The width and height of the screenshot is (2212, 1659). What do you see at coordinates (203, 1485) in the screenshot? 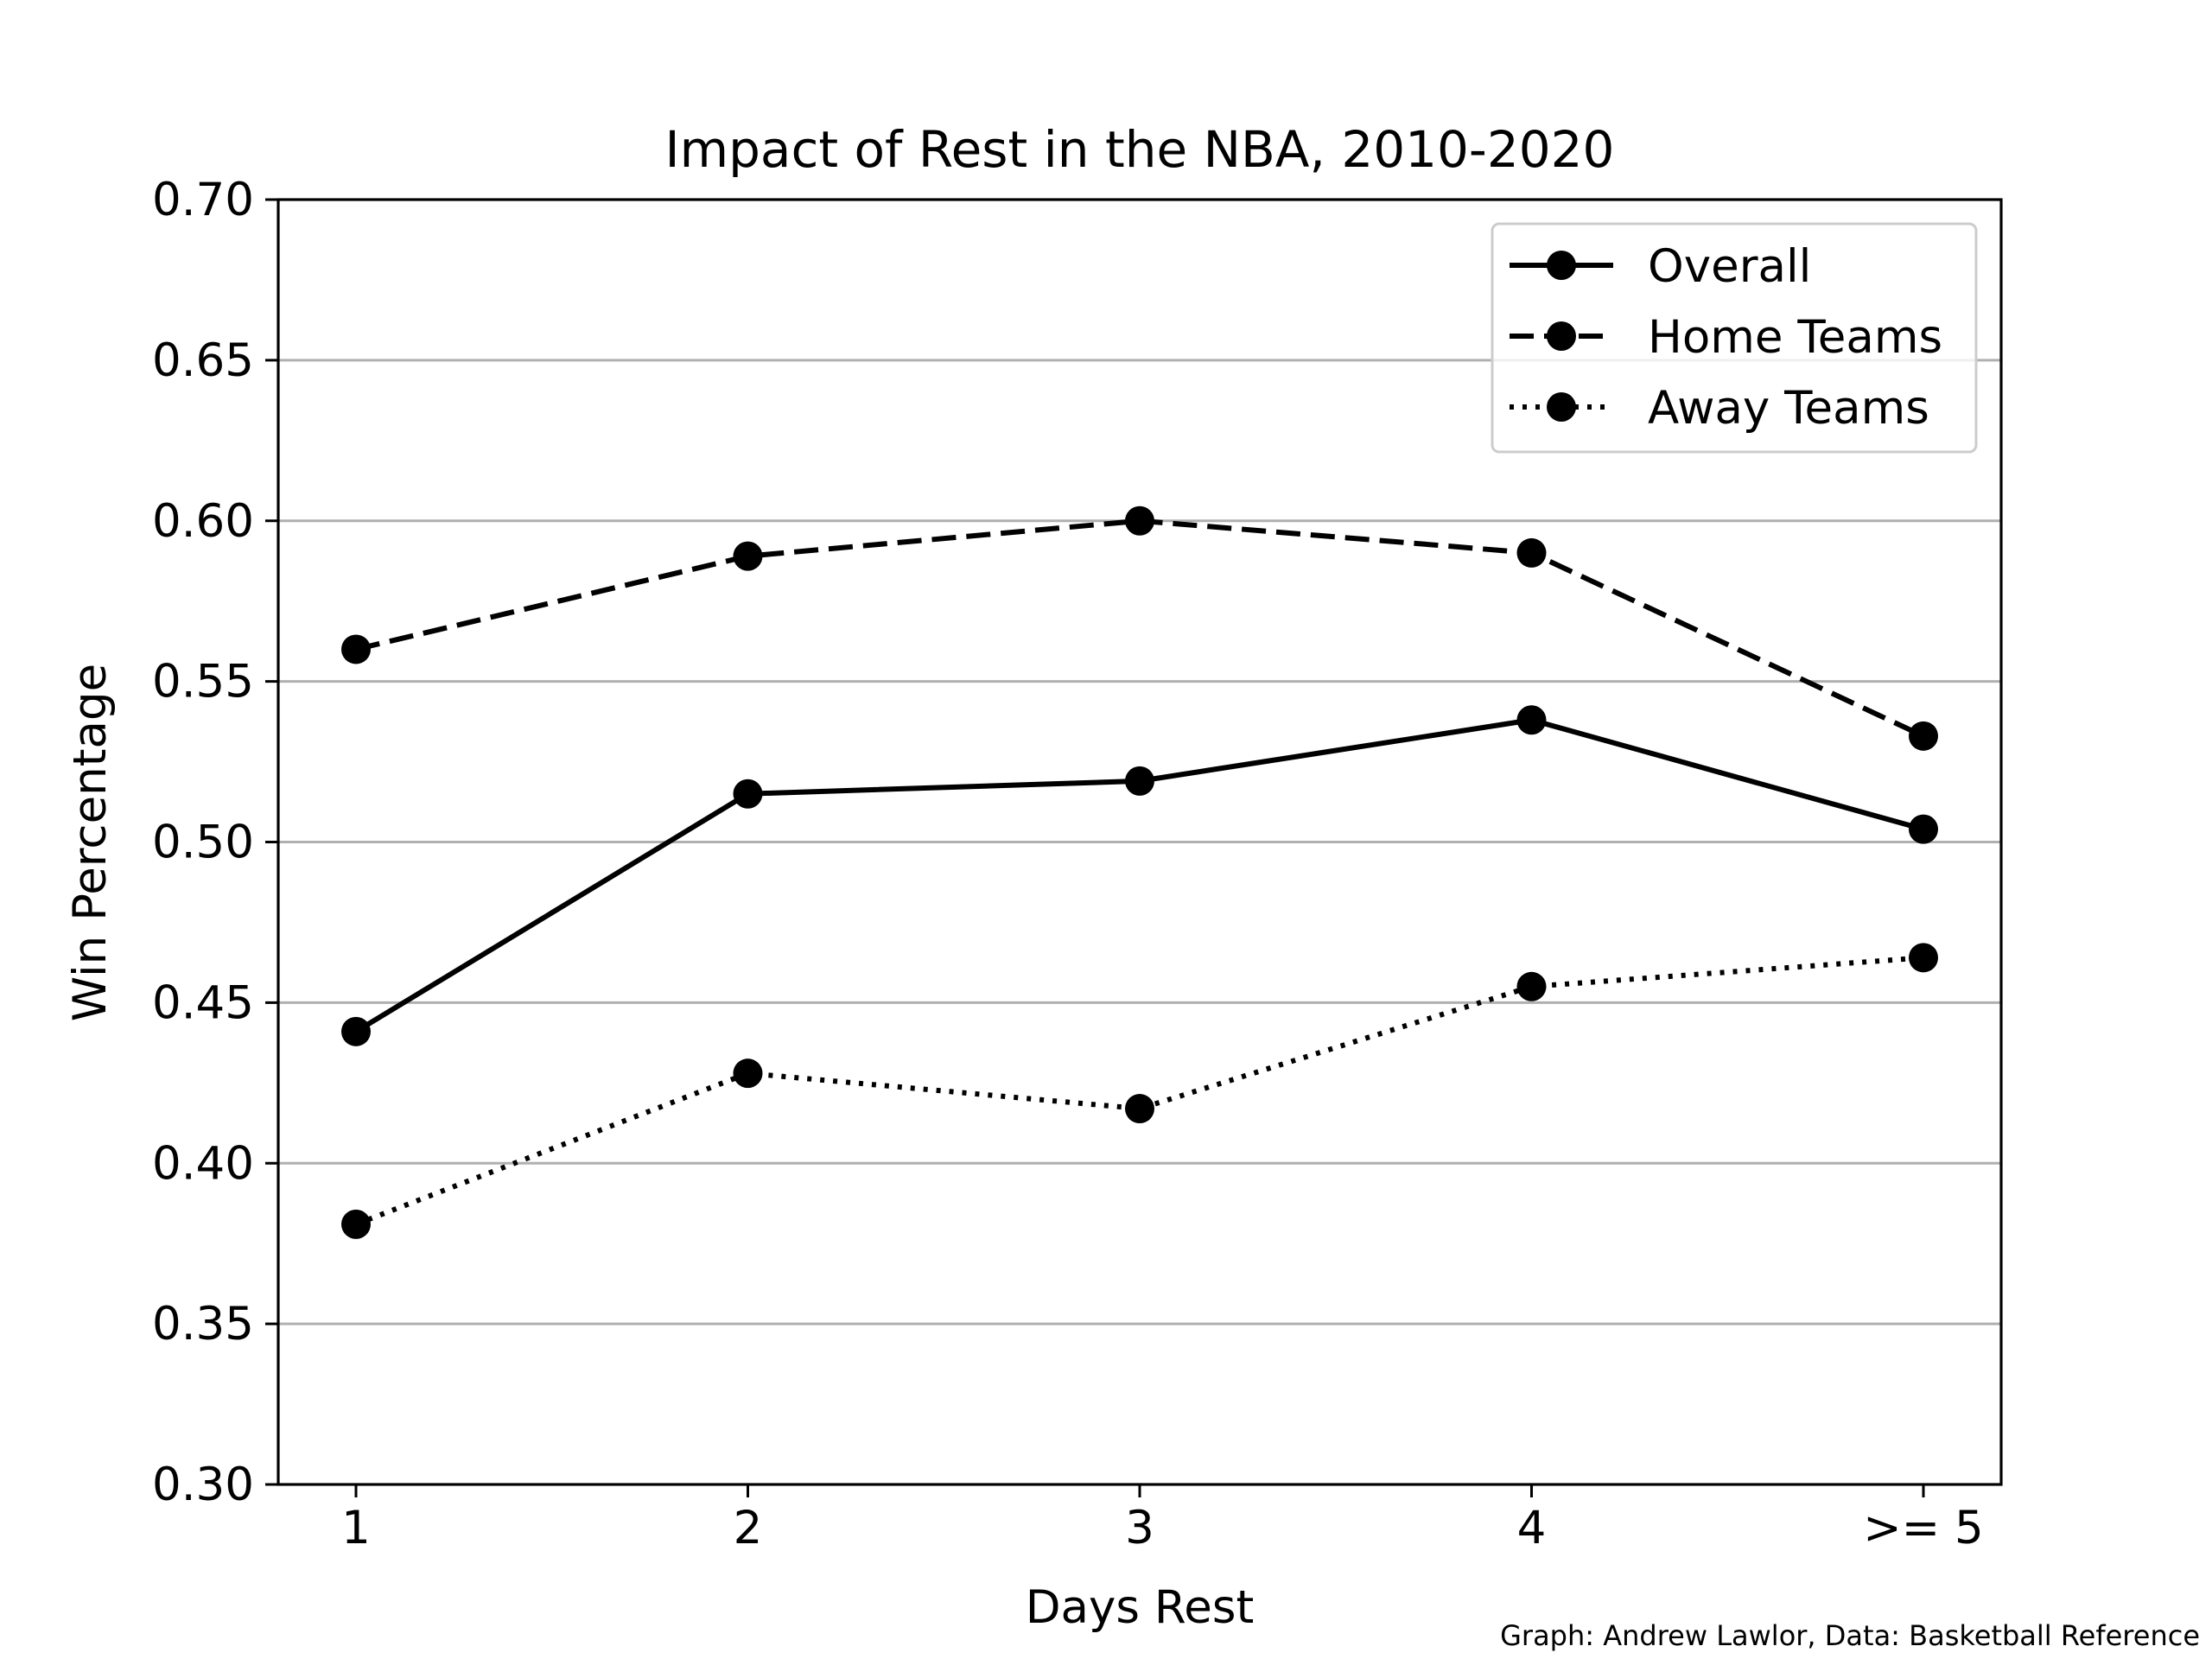
I see `y-tick-label: 0.30` at bounding box center [203, 1485].